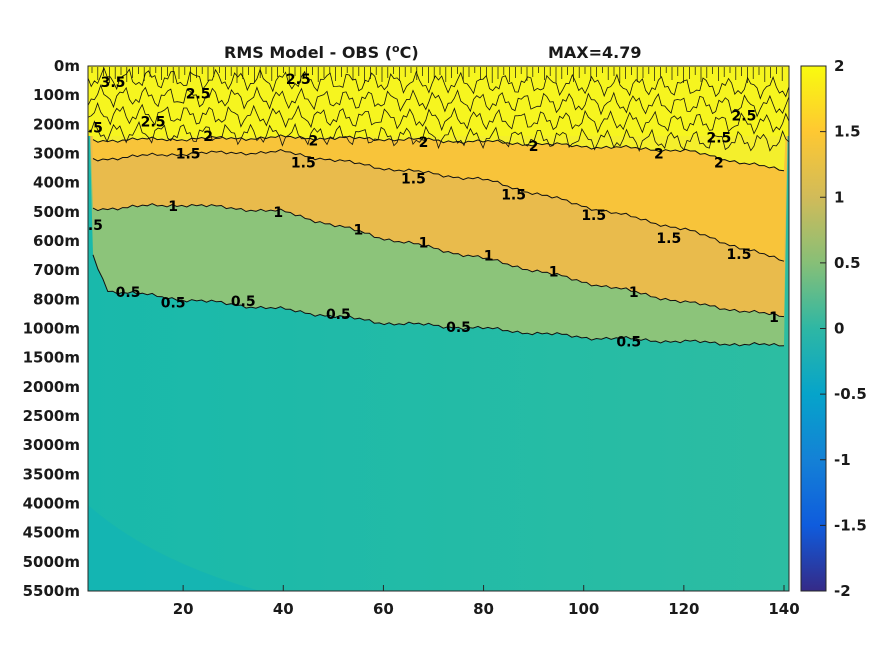  Describe the element at coordinates (583, 609) in the screenshot. I see `x-tick-label: 100` at that location.